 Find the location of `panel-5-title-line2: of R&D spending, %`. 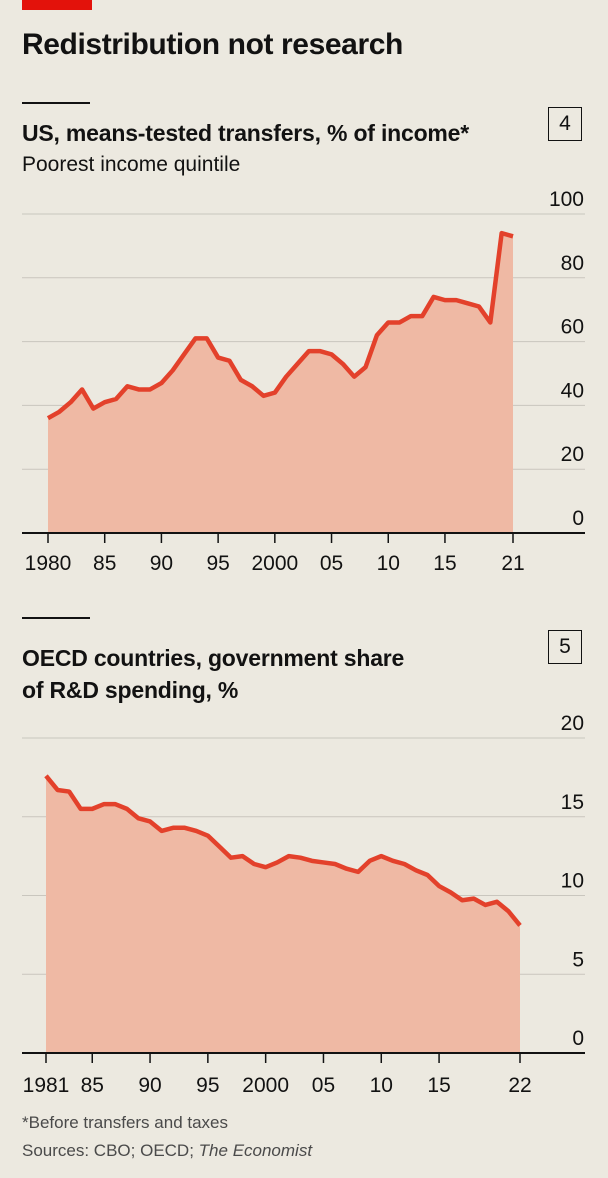

panel-5-title-line2: of R&D spending, % is located at coordinates (130, 690).